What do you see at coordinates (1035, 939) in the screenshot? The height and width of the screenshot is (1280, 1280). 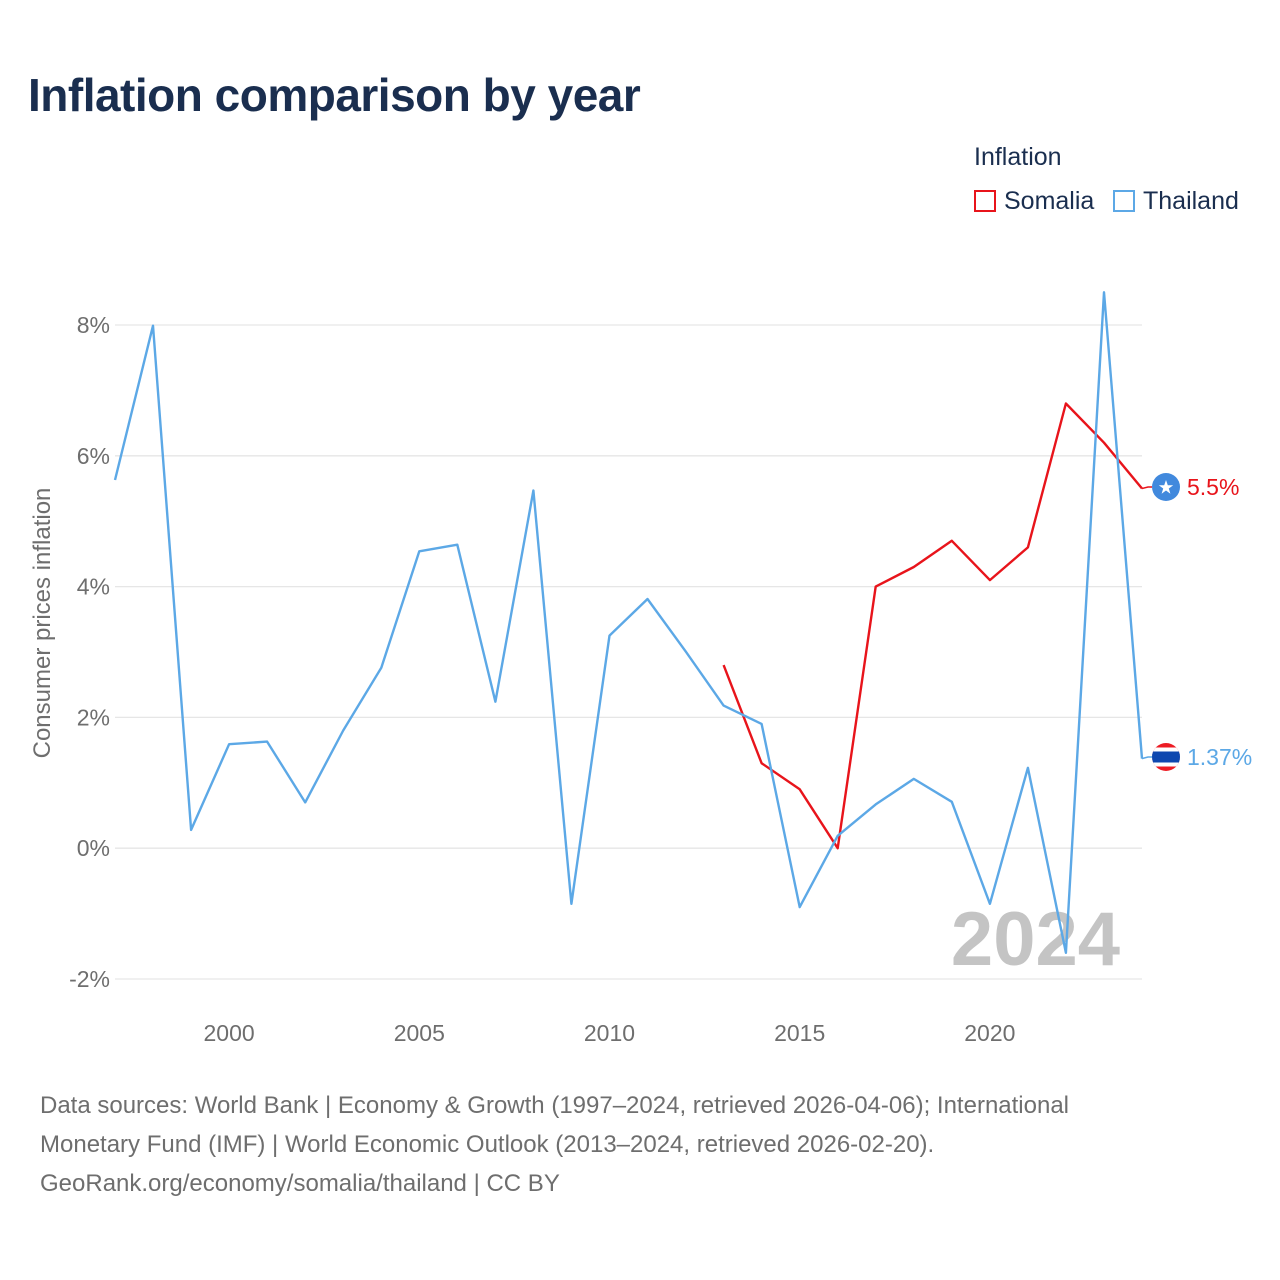 I see `year-watermark: 2024` at bounding box center [1035, 939].